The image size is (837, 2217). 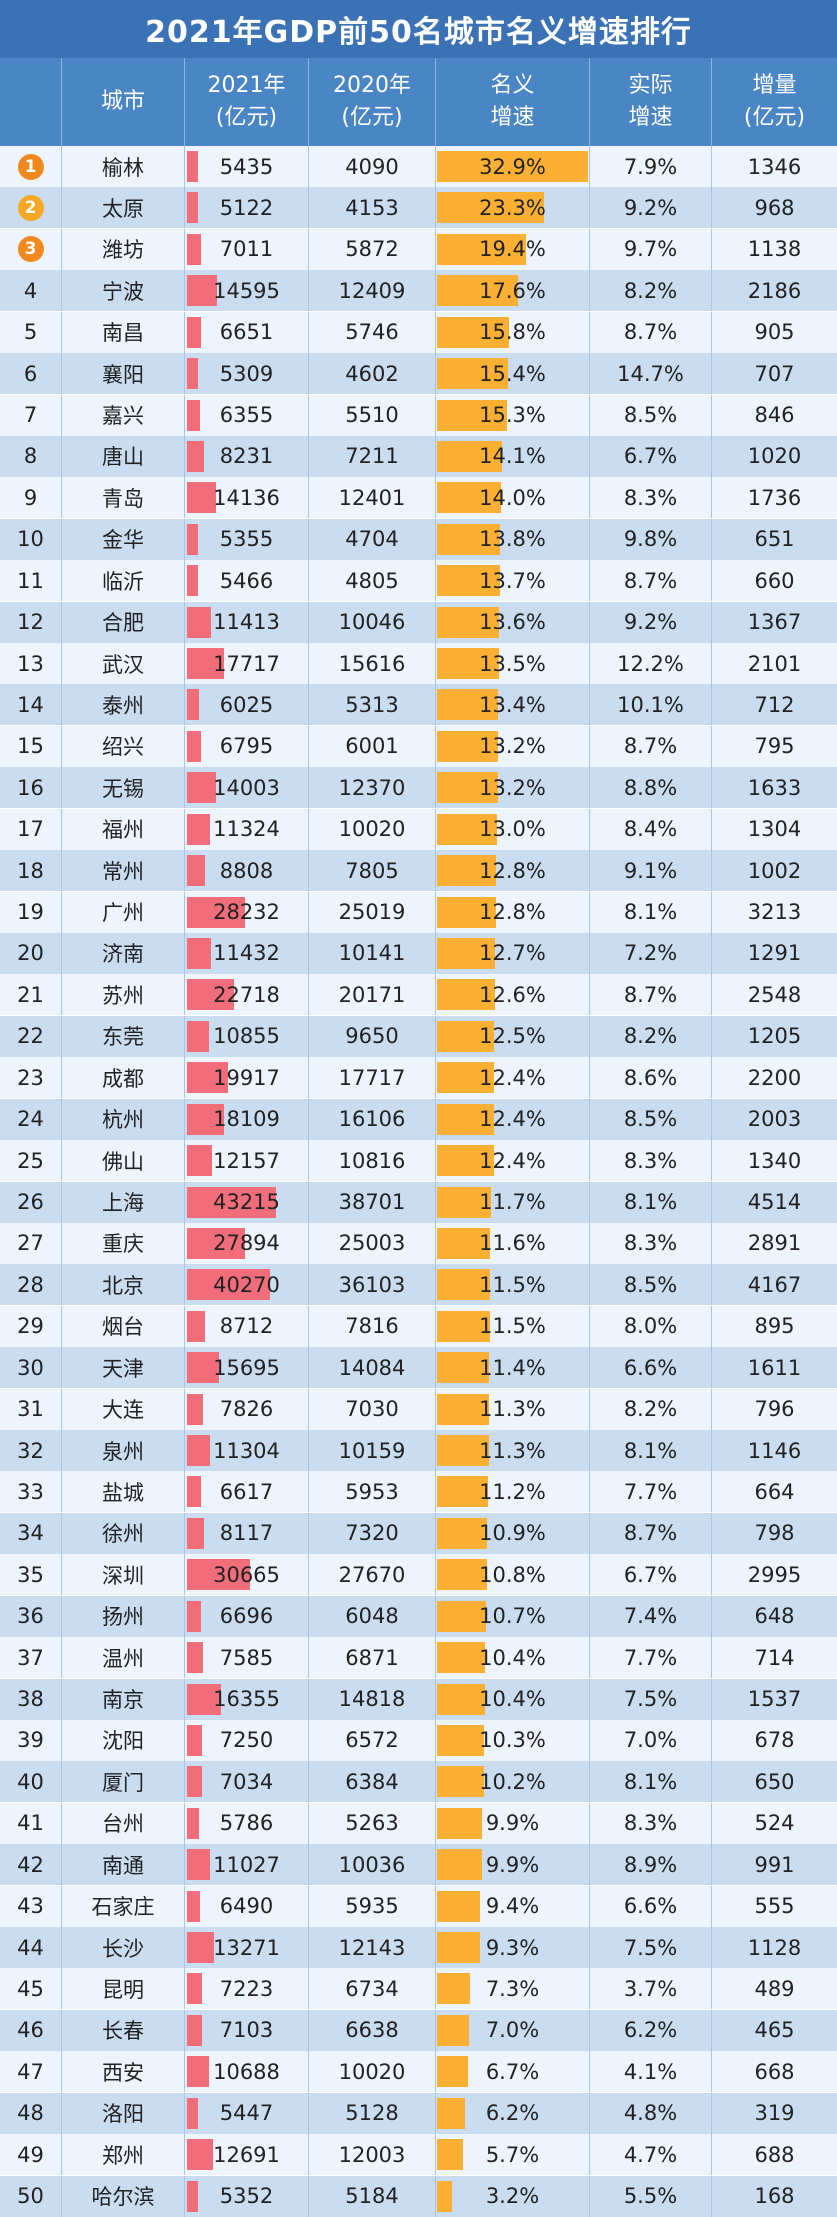 I want to click on rank-cell: 31, so click(x=31, y=1409).